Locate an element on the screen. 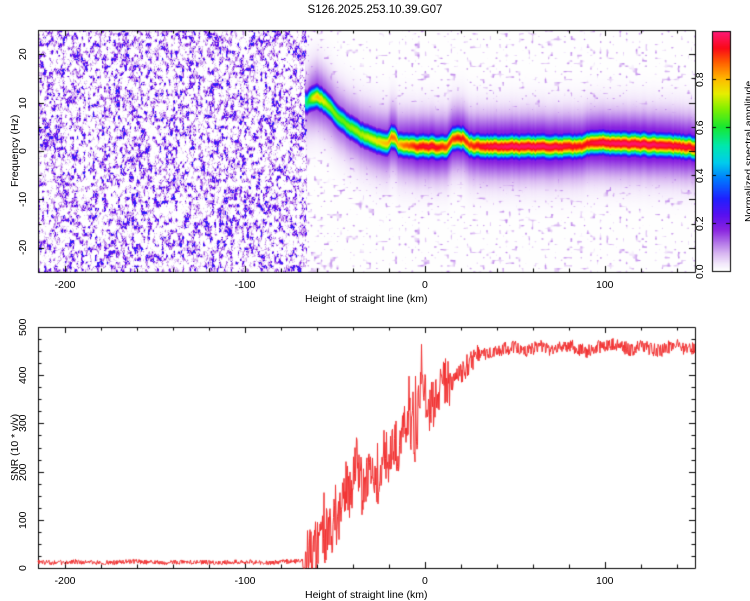  spectrogram-ytick-3: 10 is located at coordinates (23, 102).